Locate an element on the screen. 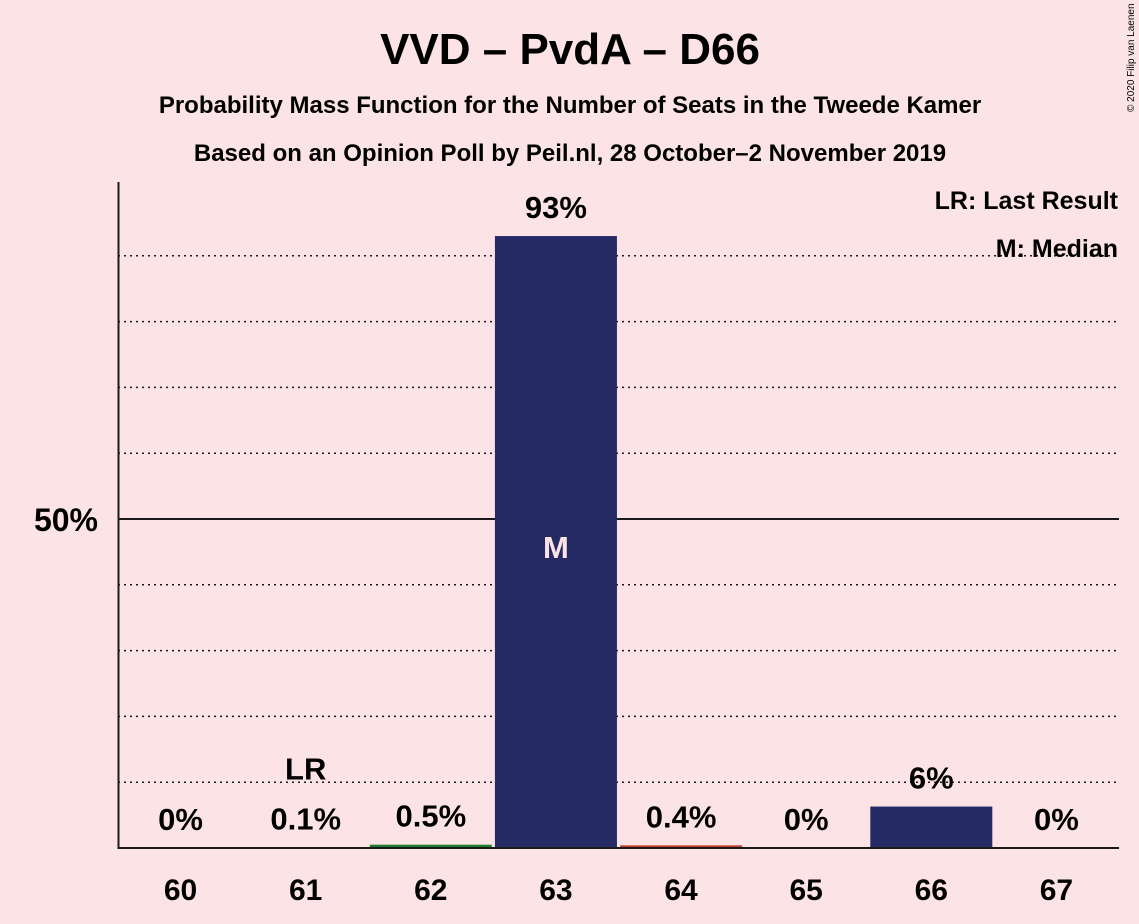  value-label-61: 0.1% is located at coordinates (305, 818).